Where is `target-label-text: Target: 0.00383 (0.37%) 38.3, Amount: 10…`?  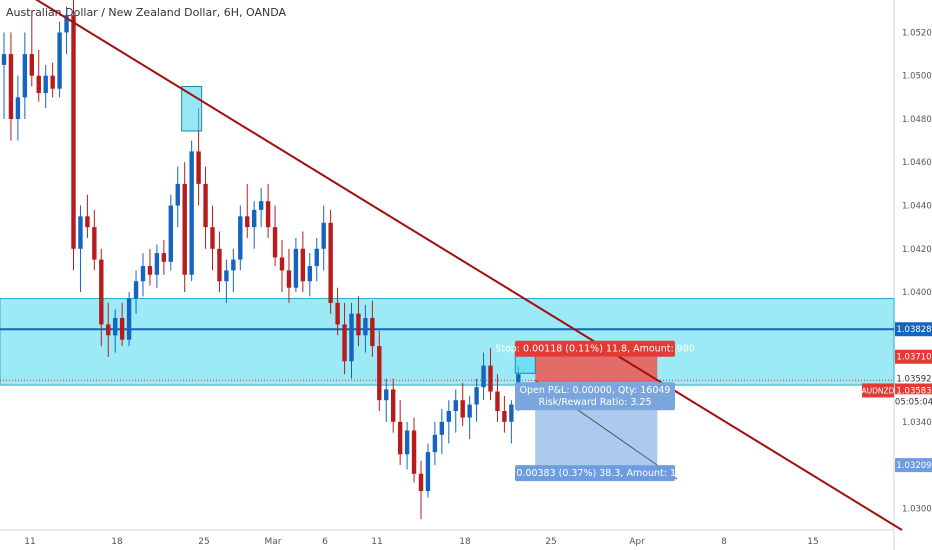 target-label-text: Target: 0.00383 (0.37%) 38.3, Amount: 10… is located at coordinates (595, 473).